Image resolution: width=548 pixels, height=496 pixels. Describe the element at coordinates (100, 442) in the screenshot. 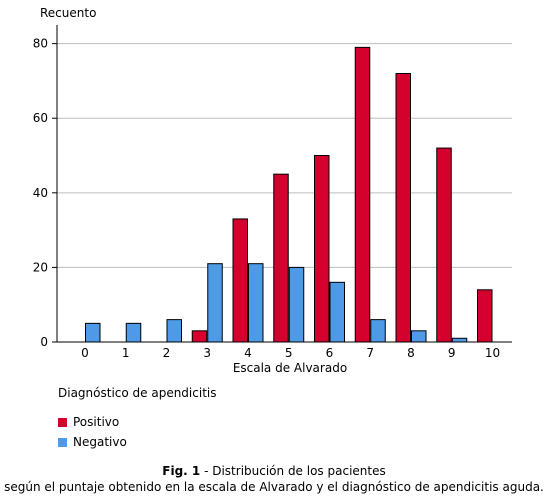

I see `legend-label-negativo: Negativo` at that location.